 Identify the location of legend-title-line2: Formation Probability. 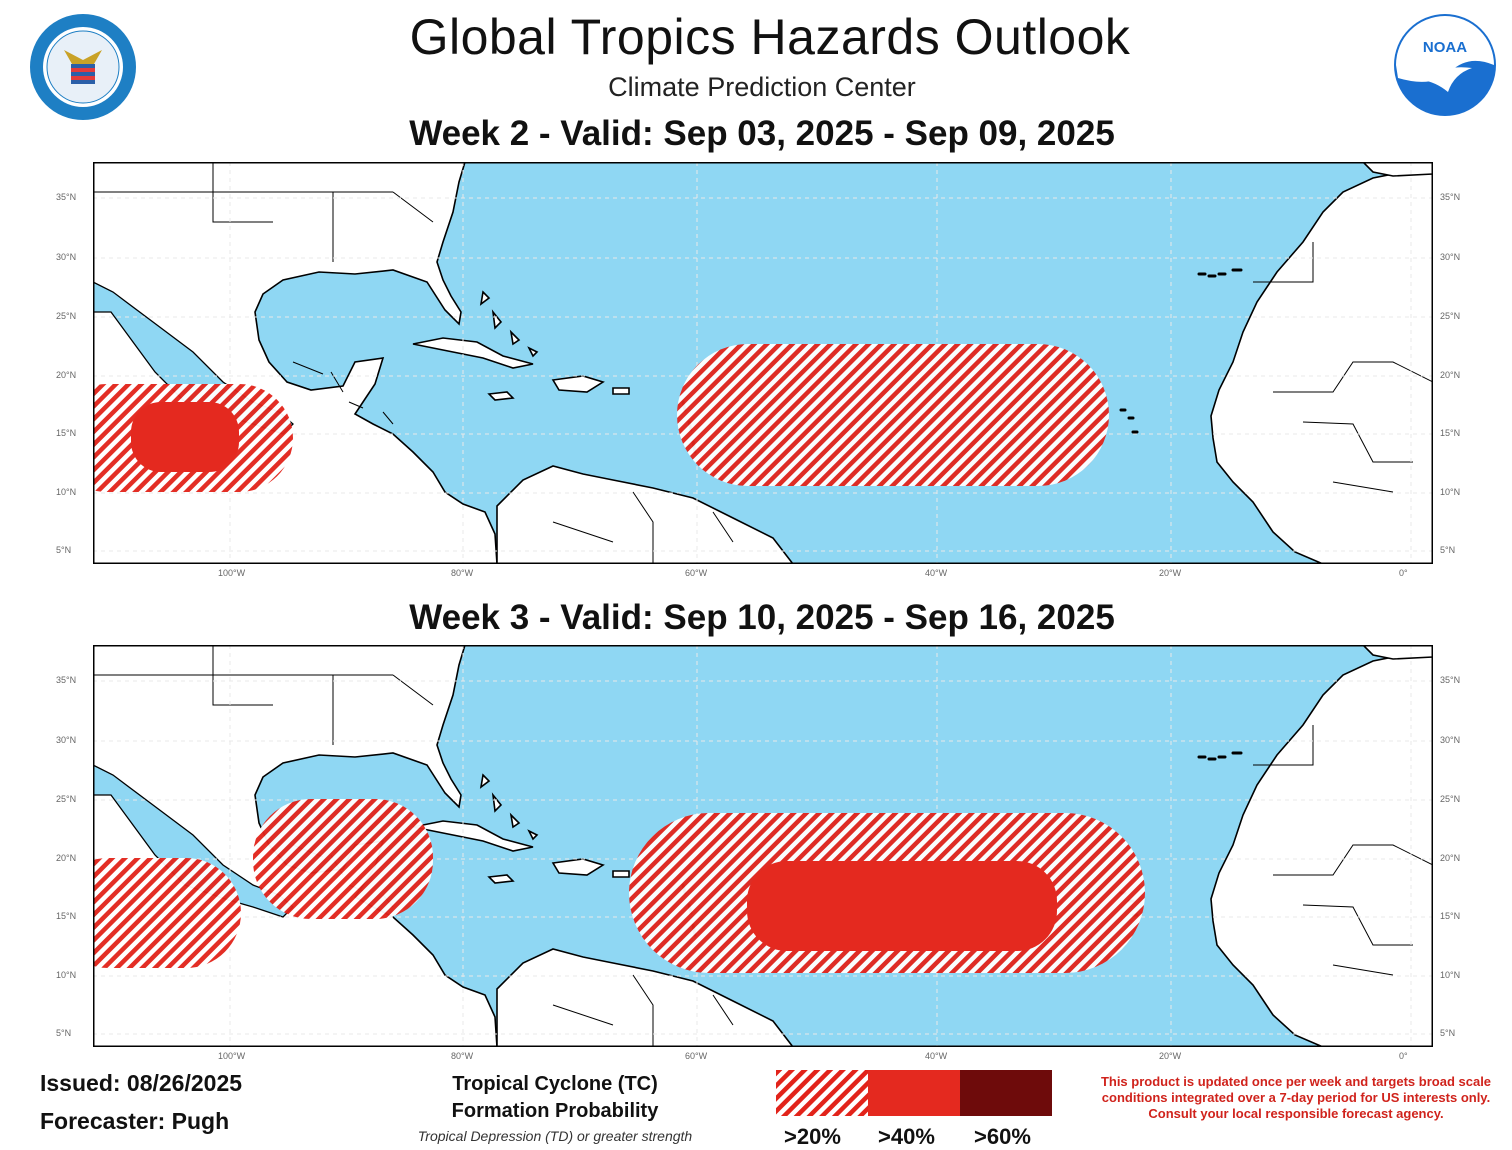
(555, 1111).